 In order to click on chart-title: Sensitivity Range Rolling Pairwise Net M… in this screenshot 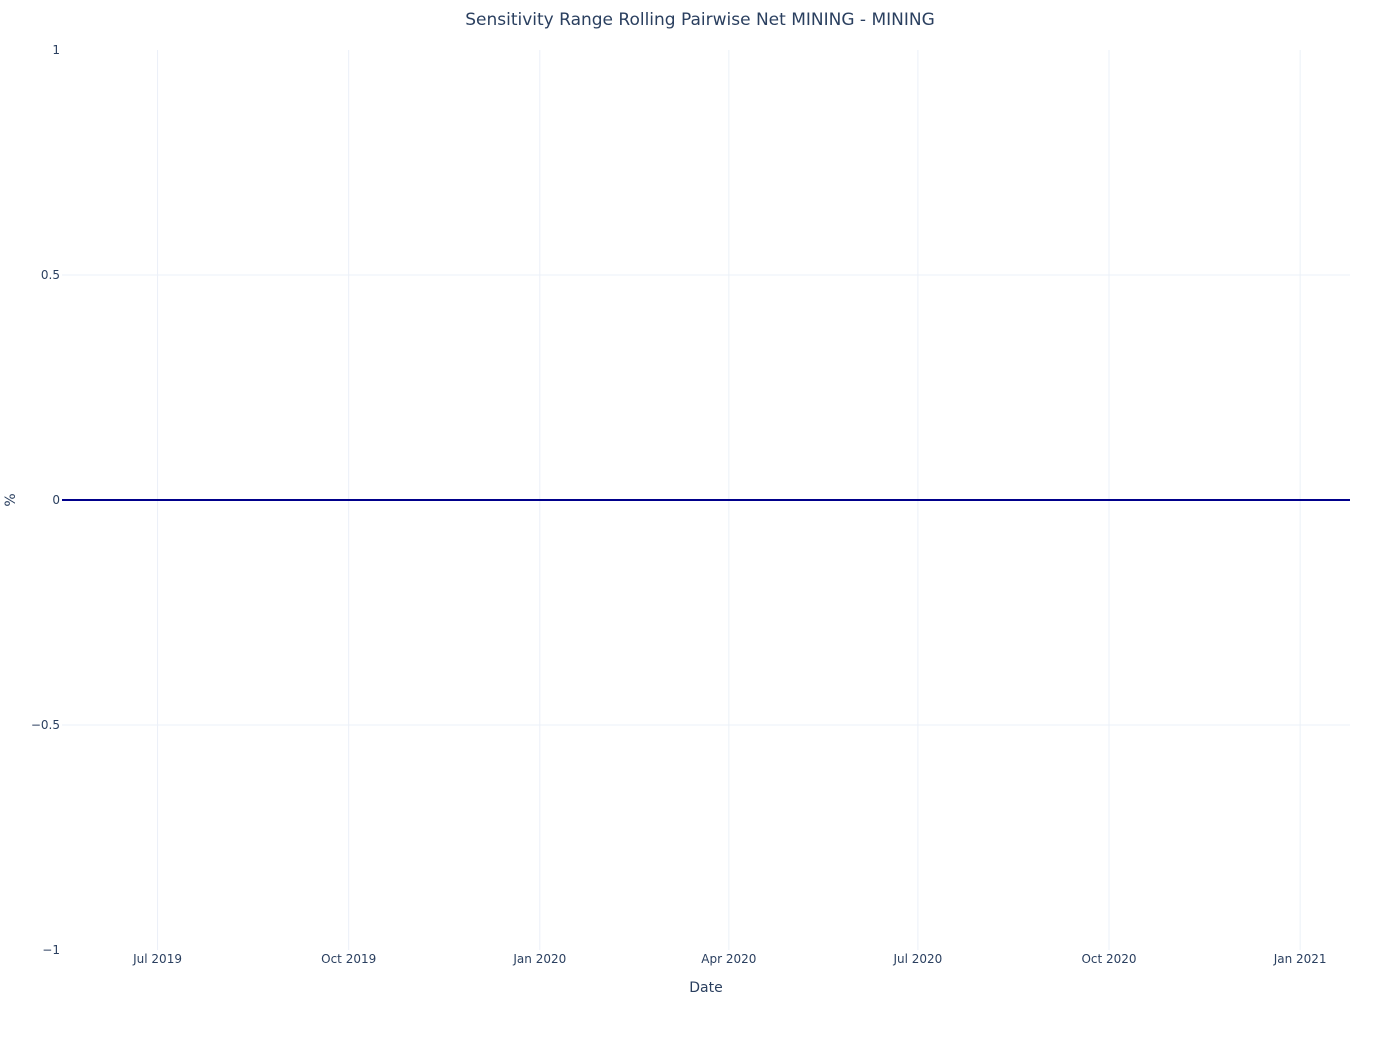, I will do `click(700, 20)`.